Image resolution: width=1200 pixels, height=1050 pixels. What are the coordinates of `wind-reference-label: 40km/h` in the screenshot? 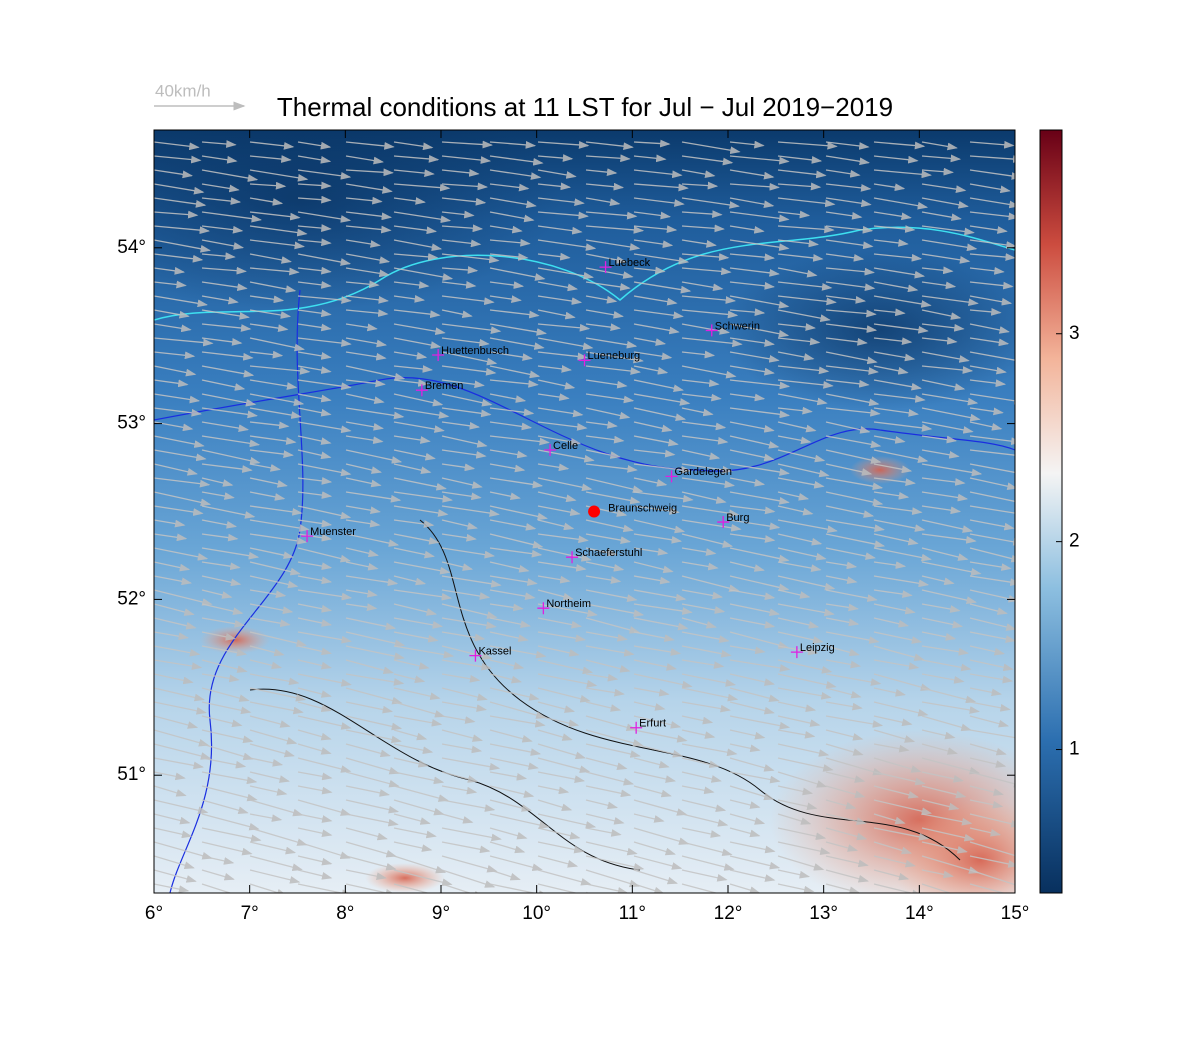 It's located at (183, 90).